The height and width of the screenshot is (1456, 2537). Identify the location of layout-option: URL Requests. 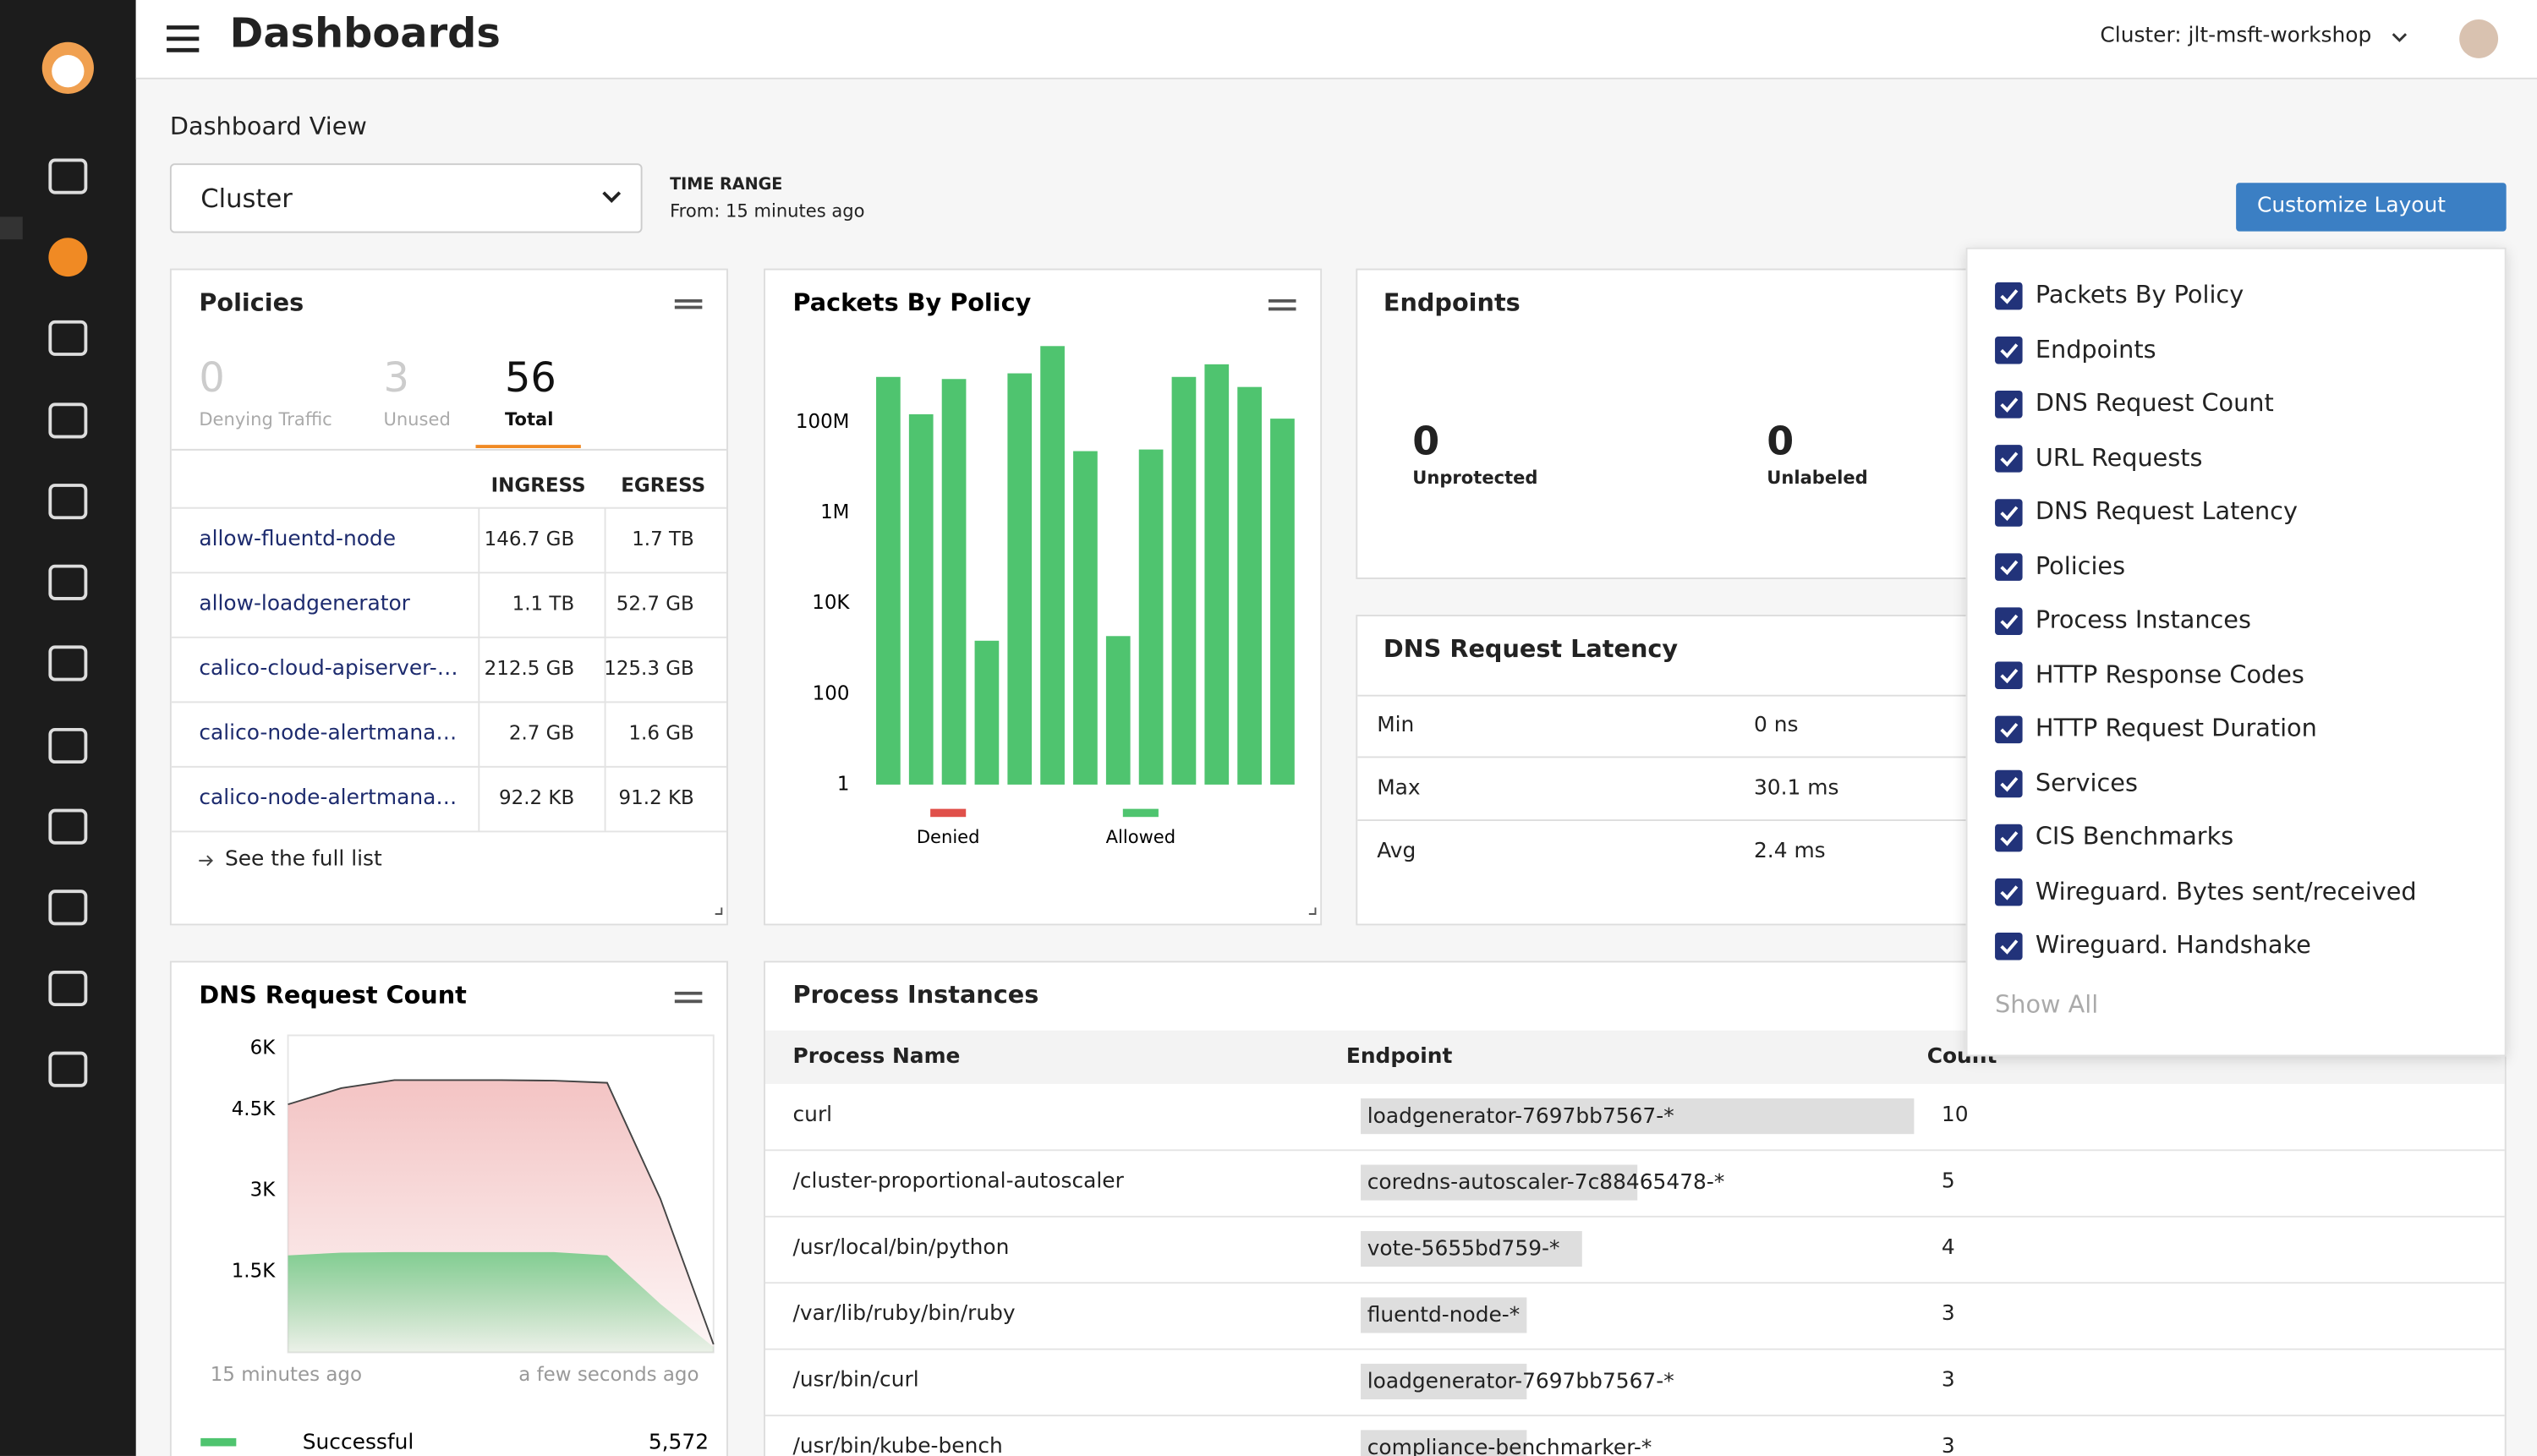
(2119, 456).